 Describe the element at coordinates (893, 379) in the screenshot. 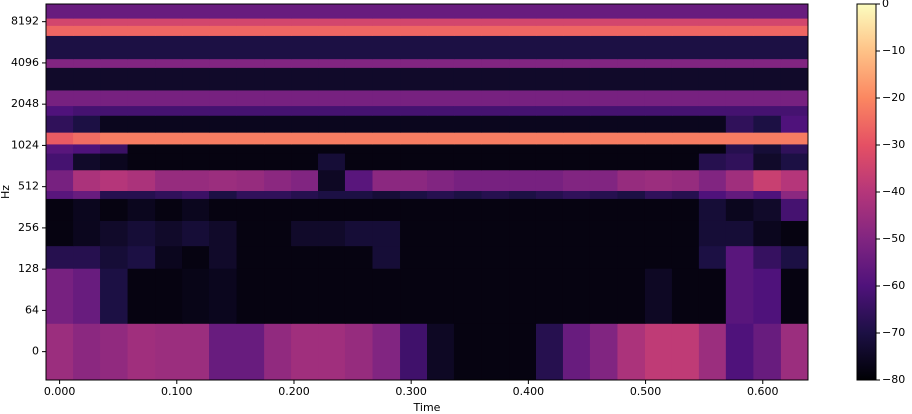

I see `colorbar-tick-label: −80` at that location.